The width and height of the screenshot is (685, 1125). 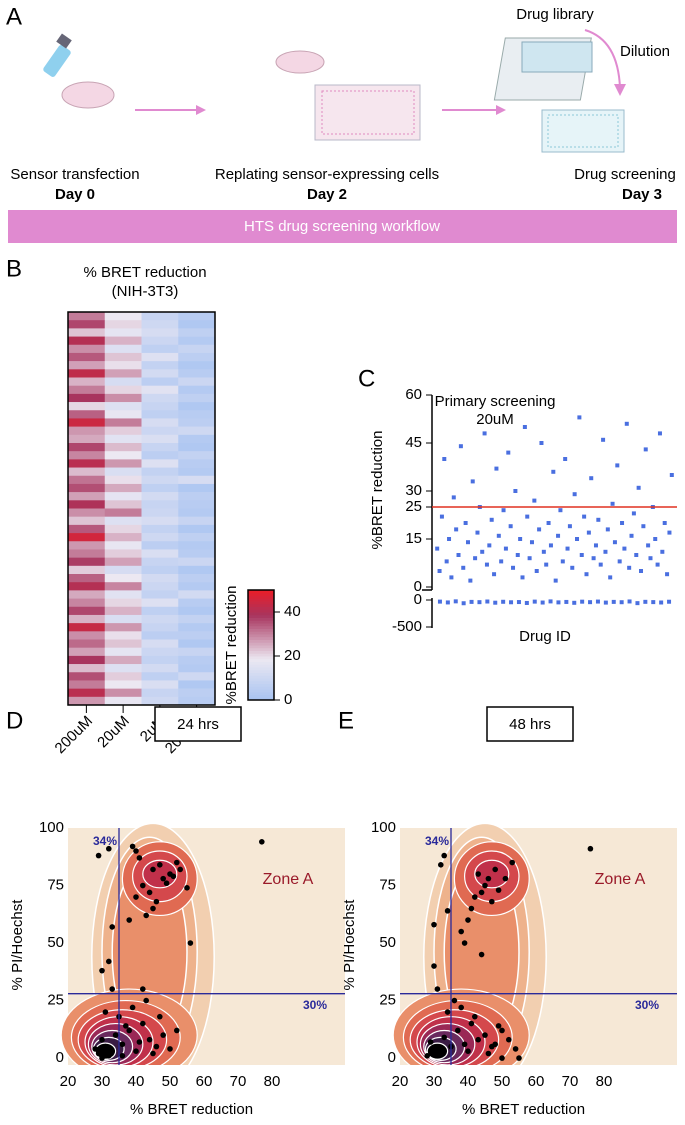 What do you see at coordinates (342, 226) in the screenshot?
I see `banner-label: HTS drug screening workflow` at bounding box center [342, 226].